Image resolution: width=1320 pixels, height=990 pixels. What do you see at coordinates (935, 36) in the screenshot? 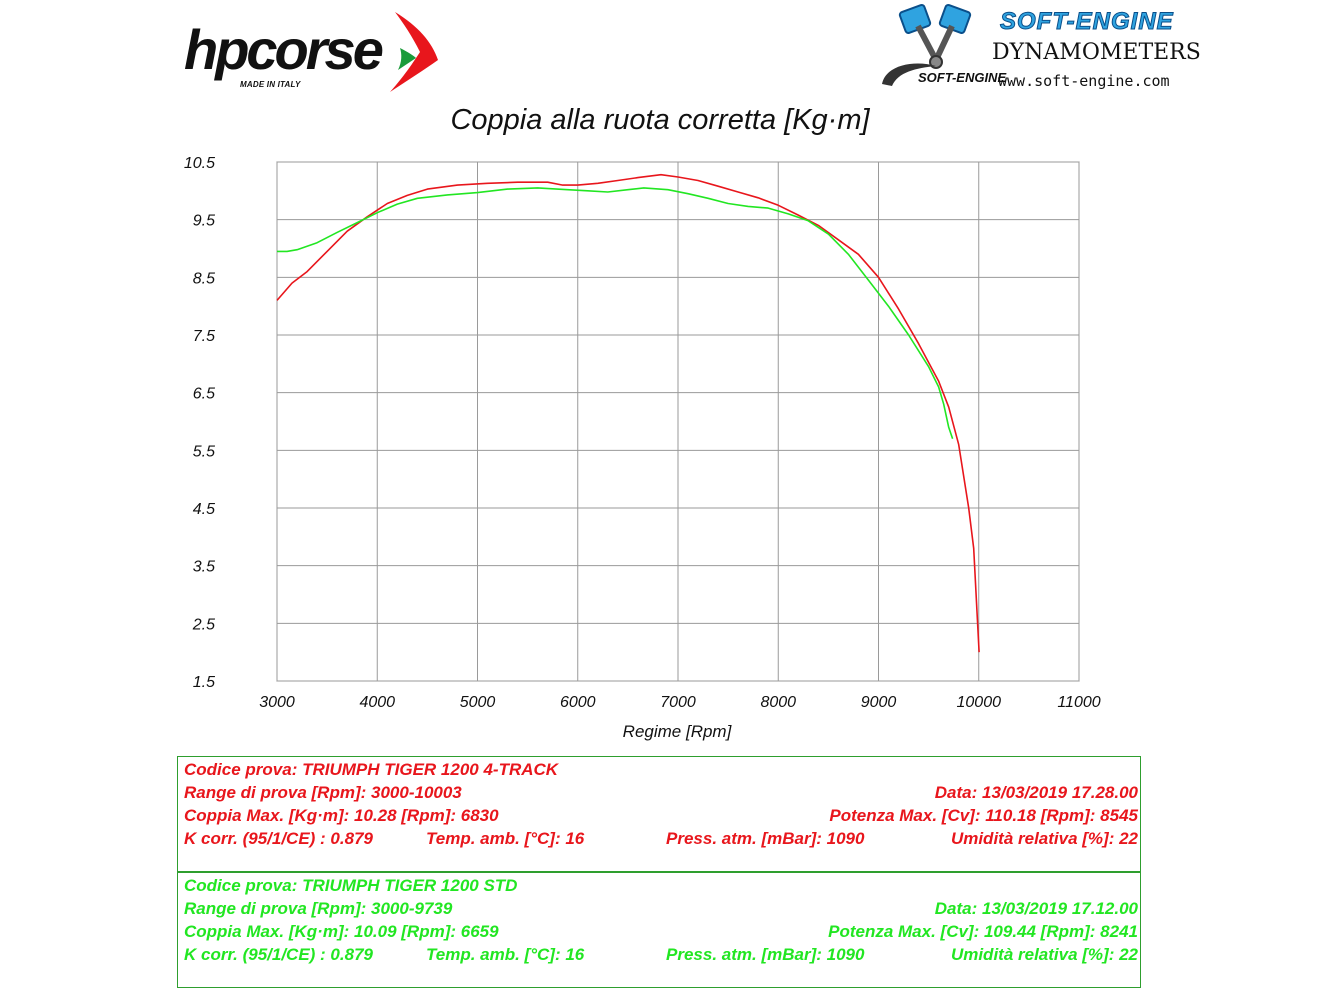
I see `piston-icon` at bounding box center [935, 36].